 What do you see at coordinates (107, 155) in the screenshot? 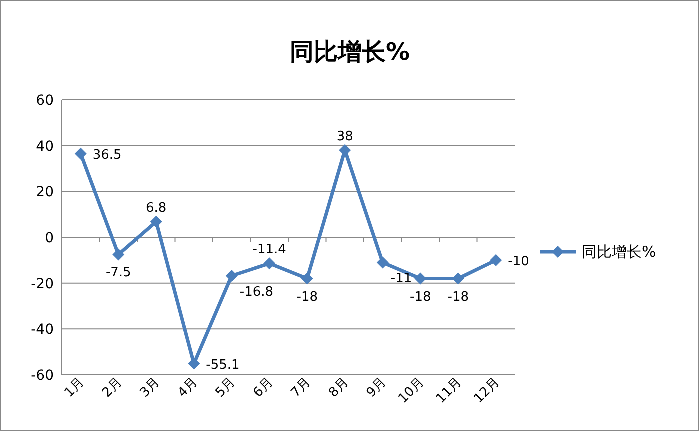
I see `data-label: 36.5` at bounding box center [107, 155].